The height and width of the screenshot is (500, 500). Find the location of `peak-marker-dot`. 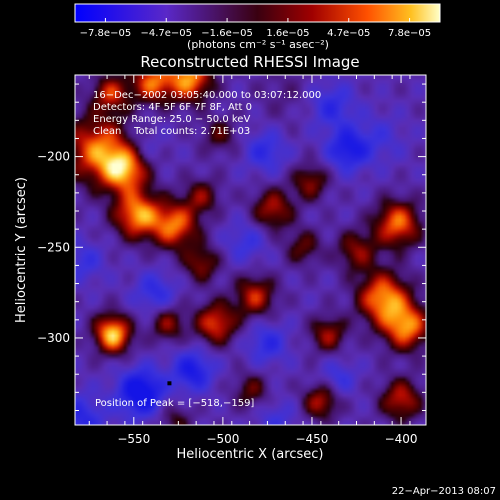

peak-marker-dot is located at coordinates (169, 383).